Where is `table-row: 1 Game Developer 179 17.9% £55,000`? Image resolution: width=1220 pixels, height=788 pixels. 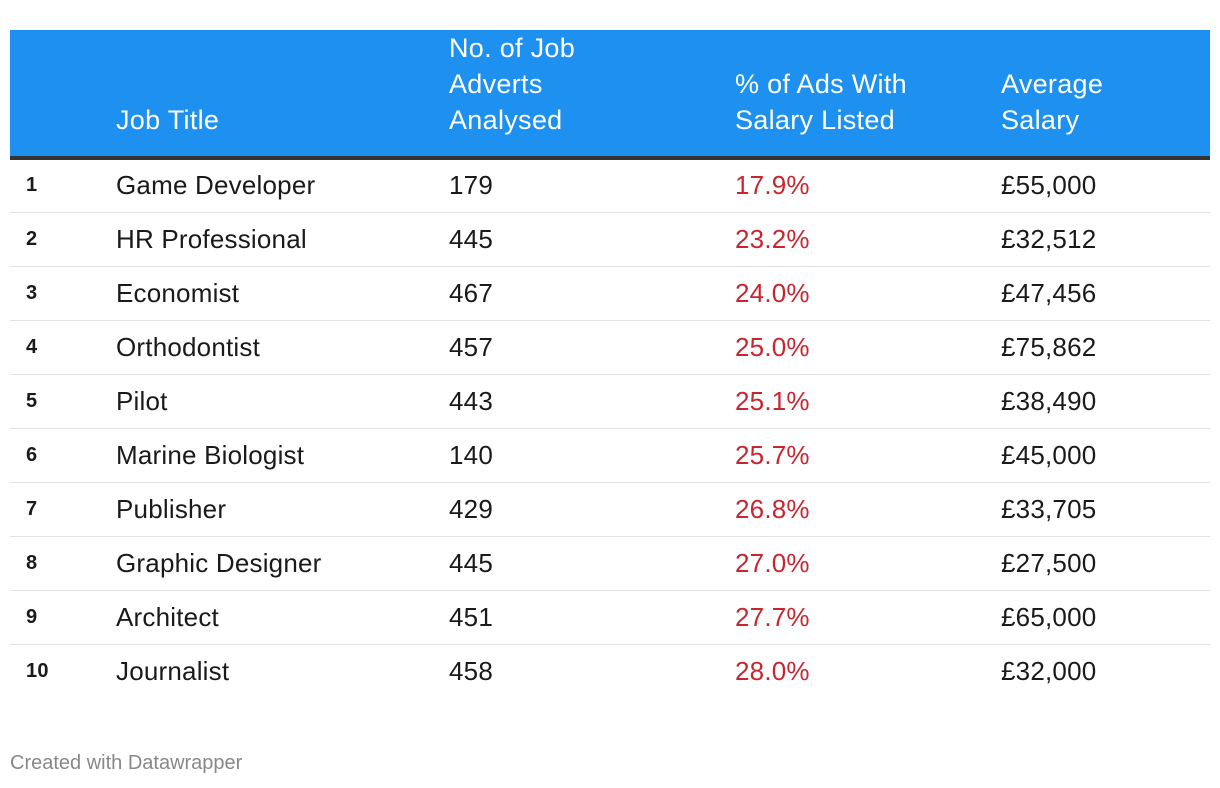 table-row: 1 Game Developer 179 17.9% £55,000 is located at coordinates (610, 185).